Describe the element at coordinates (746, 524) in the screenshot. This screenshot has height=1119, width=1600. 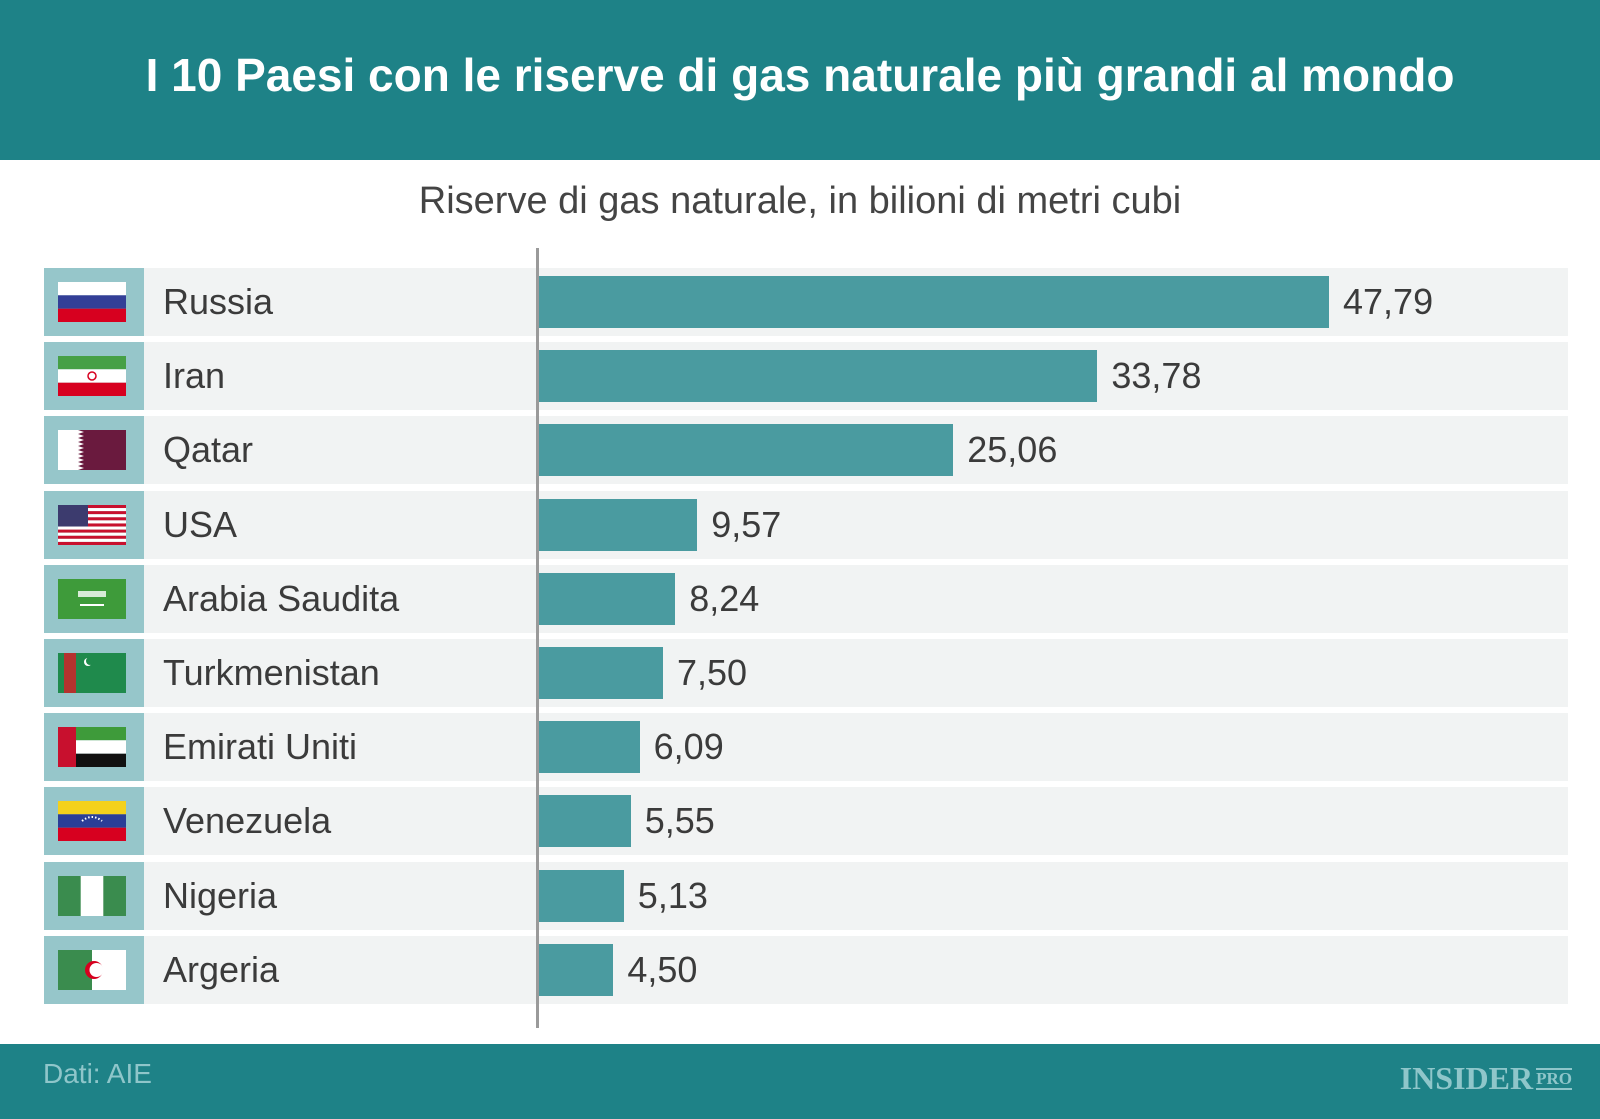
I see `value-label: 9,57` at that location.